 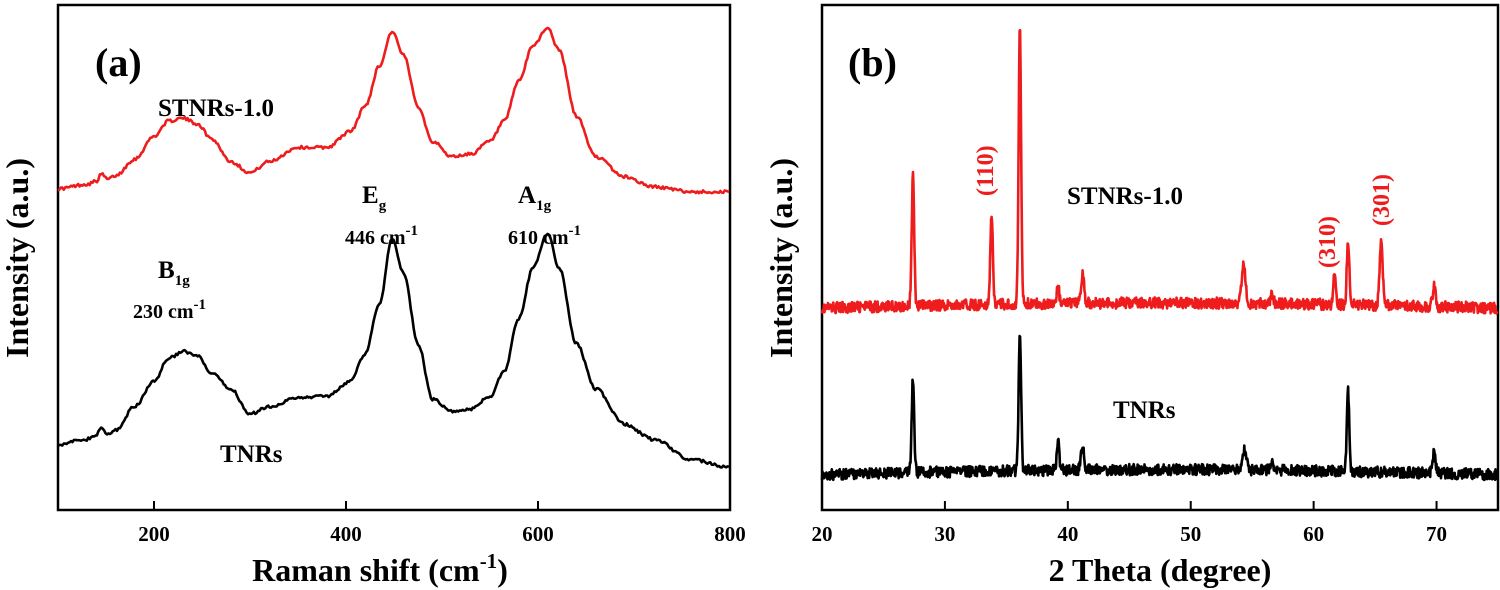 I want to click on panel-b-x-tick-labels: 20 30 40 50 60 70, so click(x=1130, y=534).